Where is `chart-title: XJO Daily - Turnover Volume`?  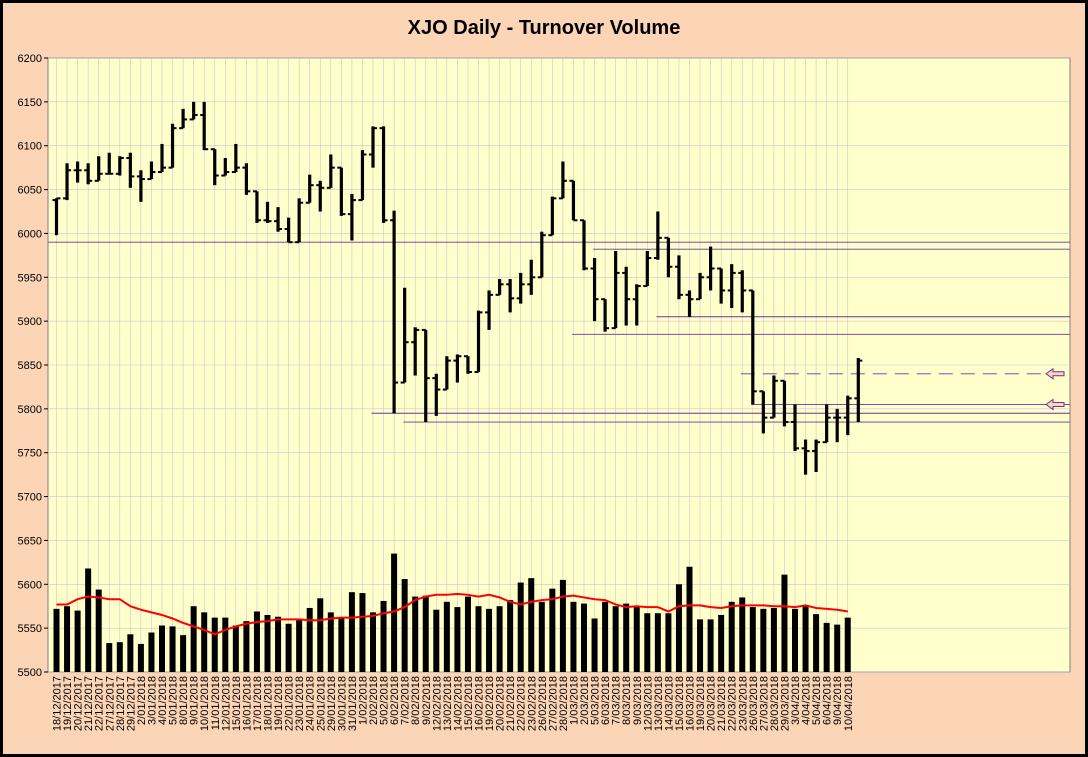 chart-title: XJO Daily - Turnover Volume is located at coordinates (544, 28).